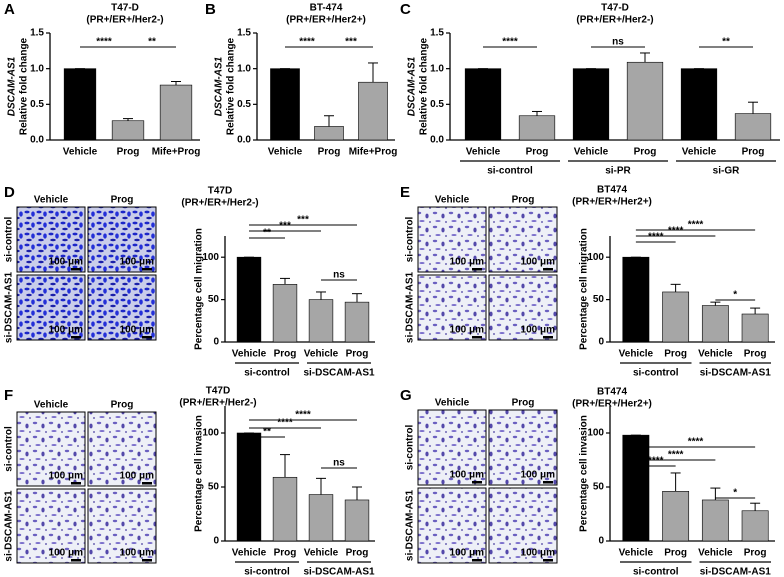 This screenshot has width=784, height=577. I want to click on image-column-label: Vehicle, so click(51, 405).